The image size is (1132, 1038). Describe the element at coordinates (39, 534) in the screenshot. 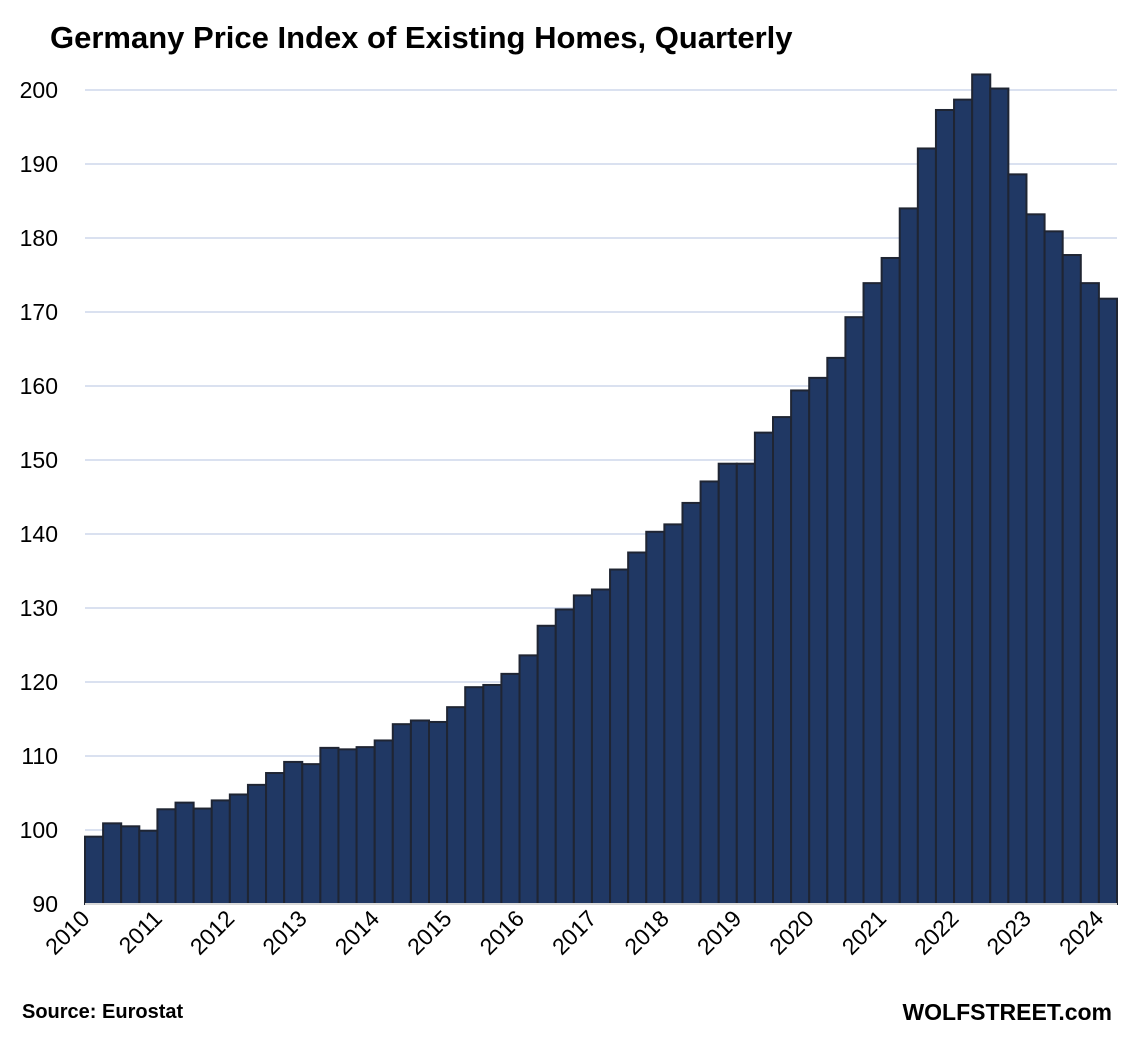

I see `y-tick-label: 140` at that location.